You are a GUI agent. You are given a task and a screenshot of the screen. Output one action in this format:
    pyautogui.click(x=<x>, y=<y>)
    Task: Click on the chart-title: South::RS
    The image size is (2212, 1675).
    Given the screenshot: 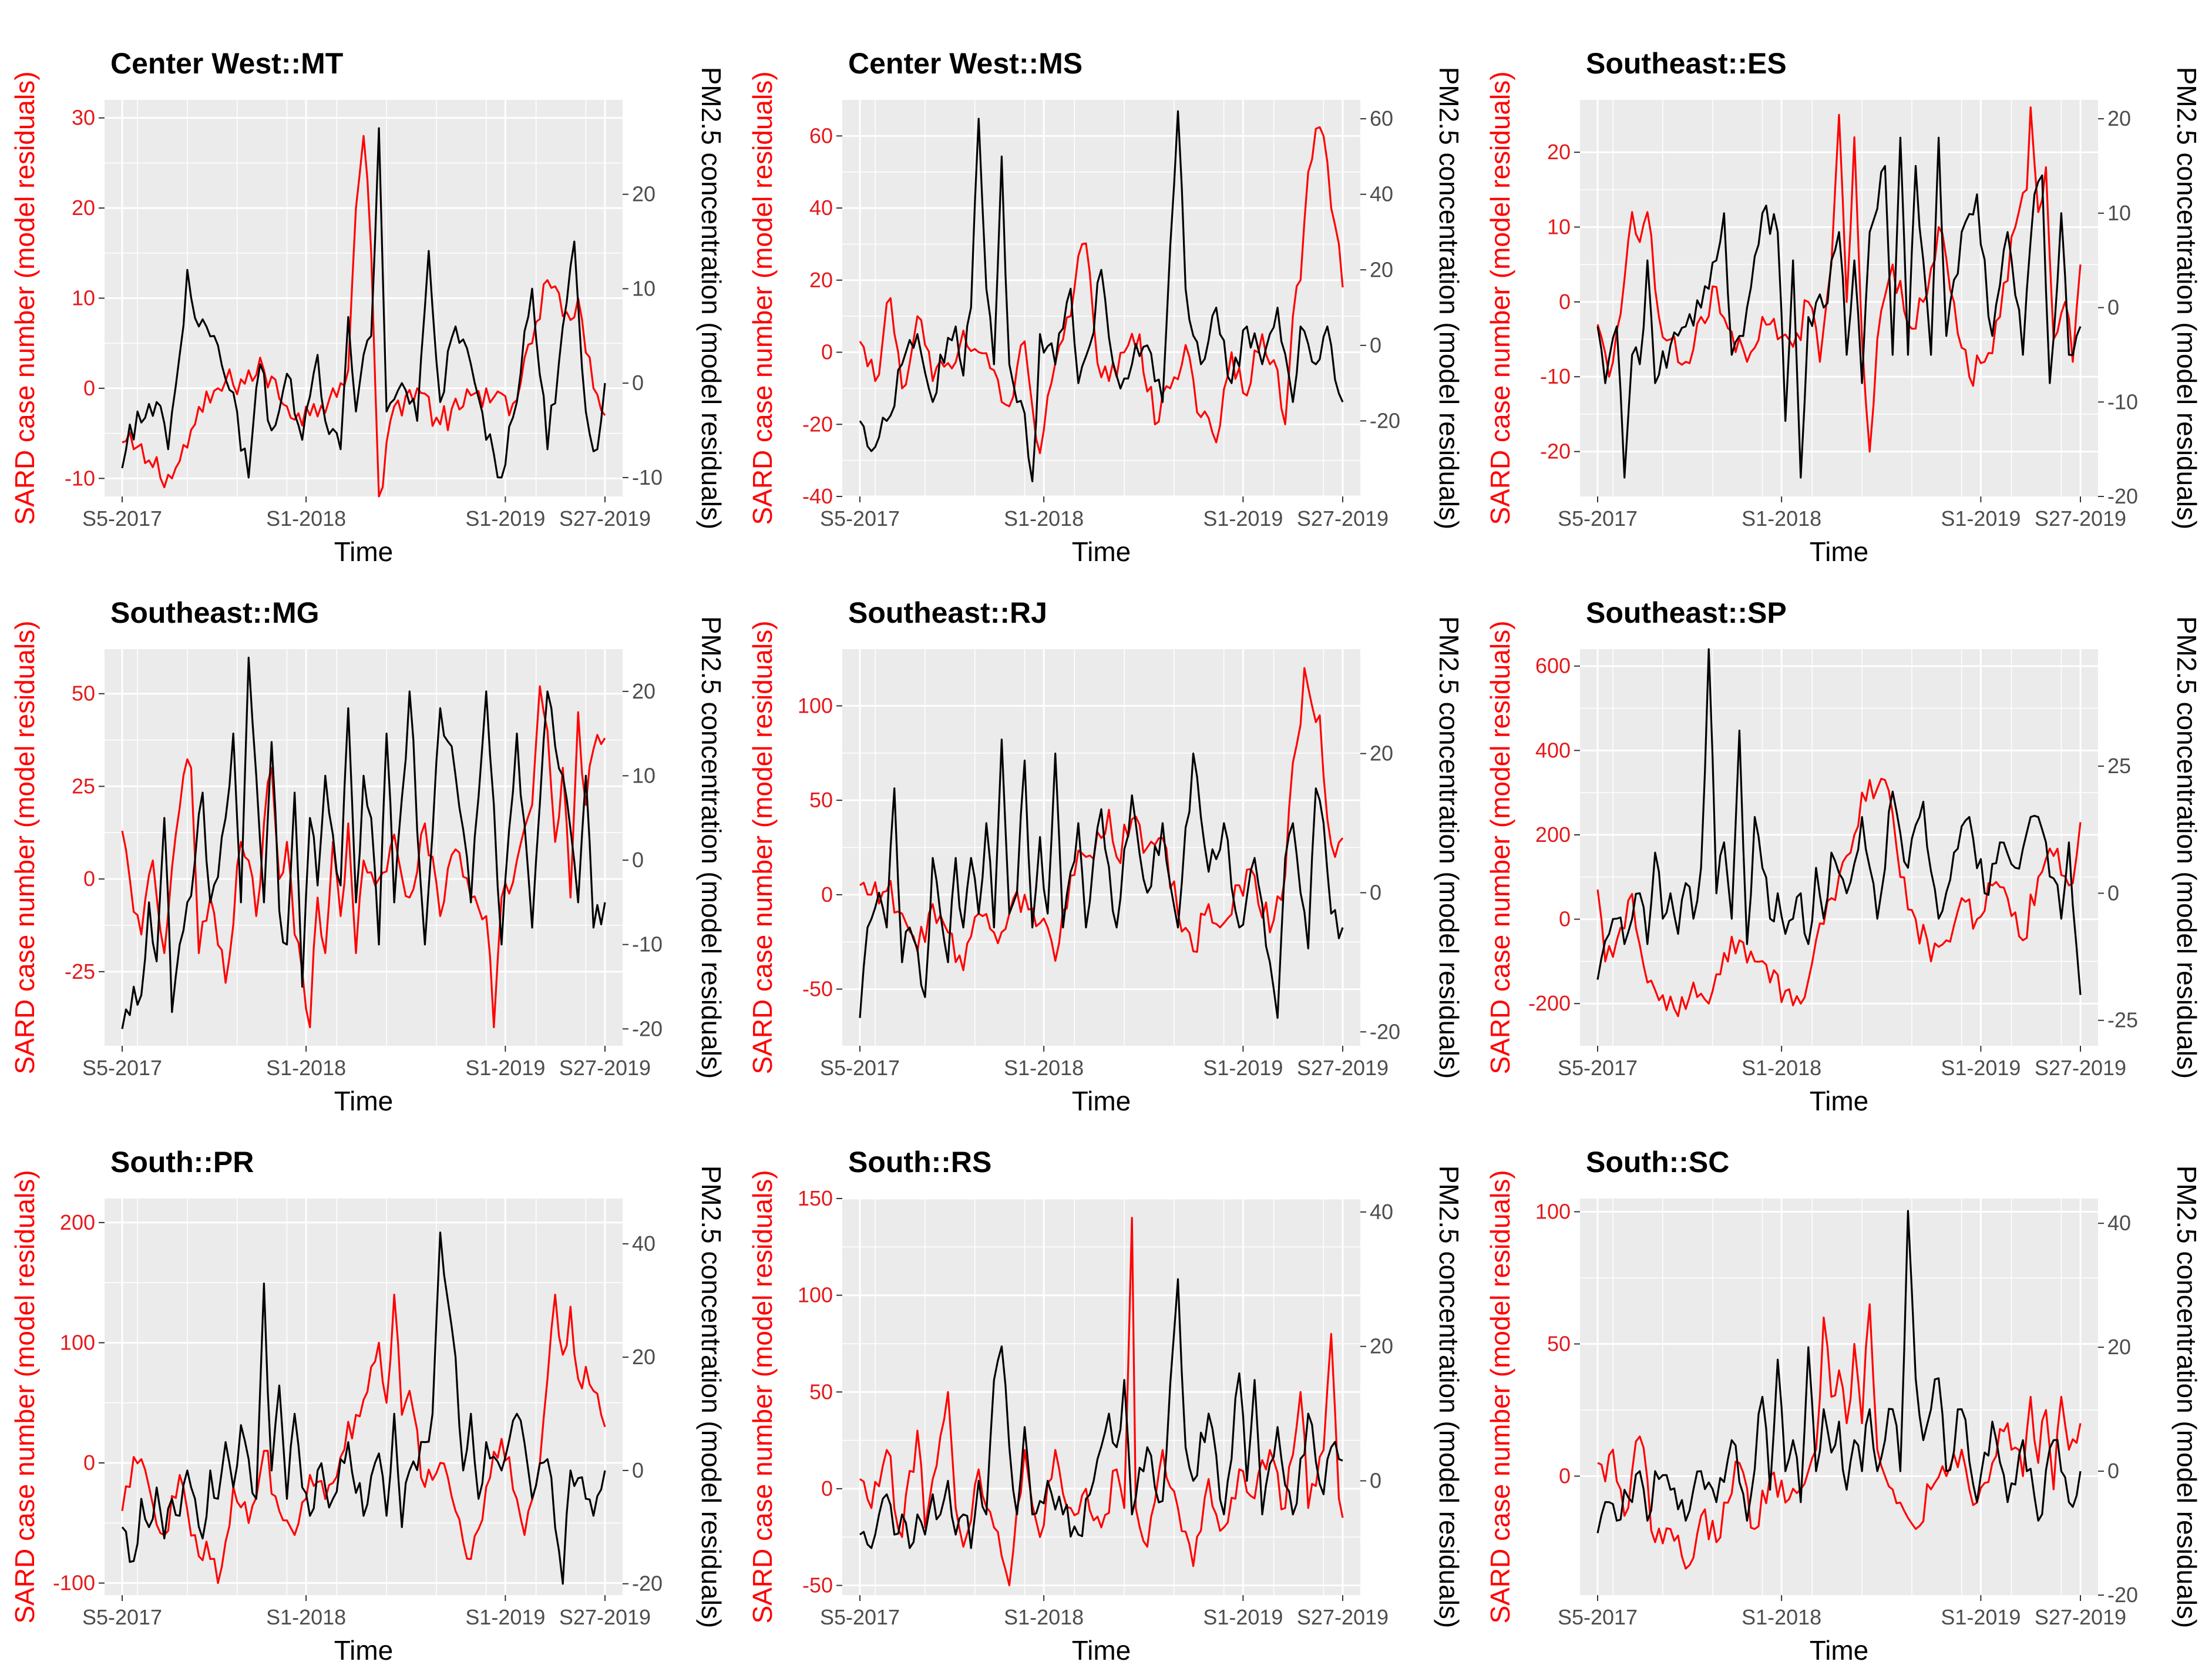 What is the action you would take?
    pyautogui.click(x=919, y=1162)
    